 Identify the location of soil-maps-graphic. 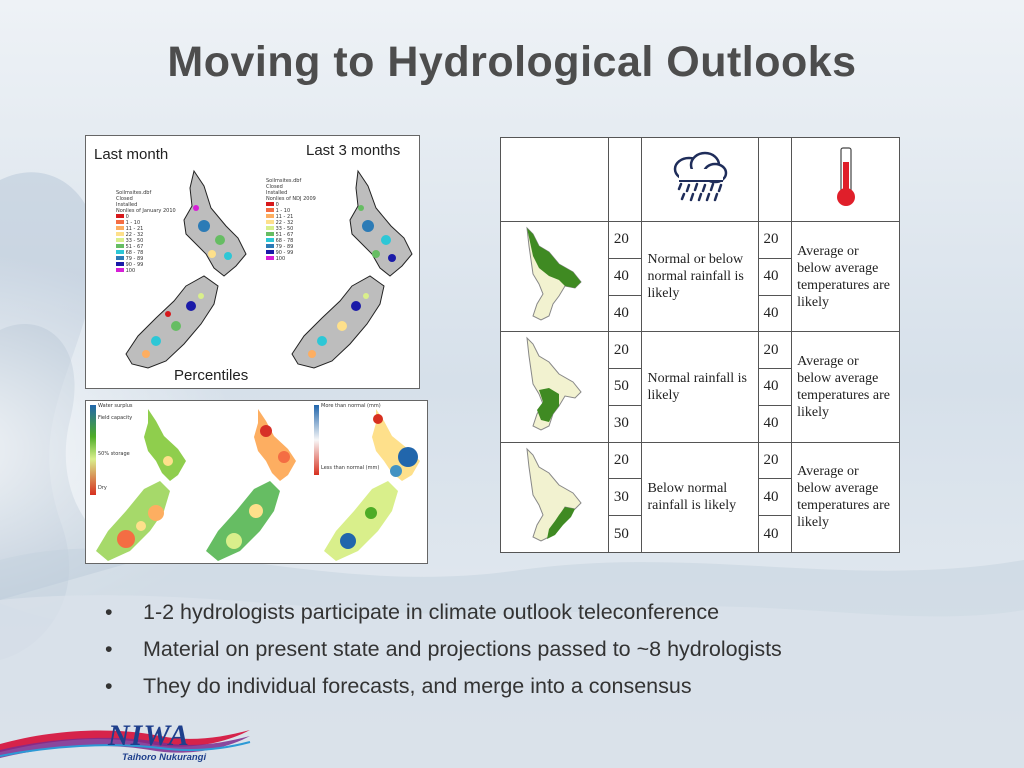
(255, 483).